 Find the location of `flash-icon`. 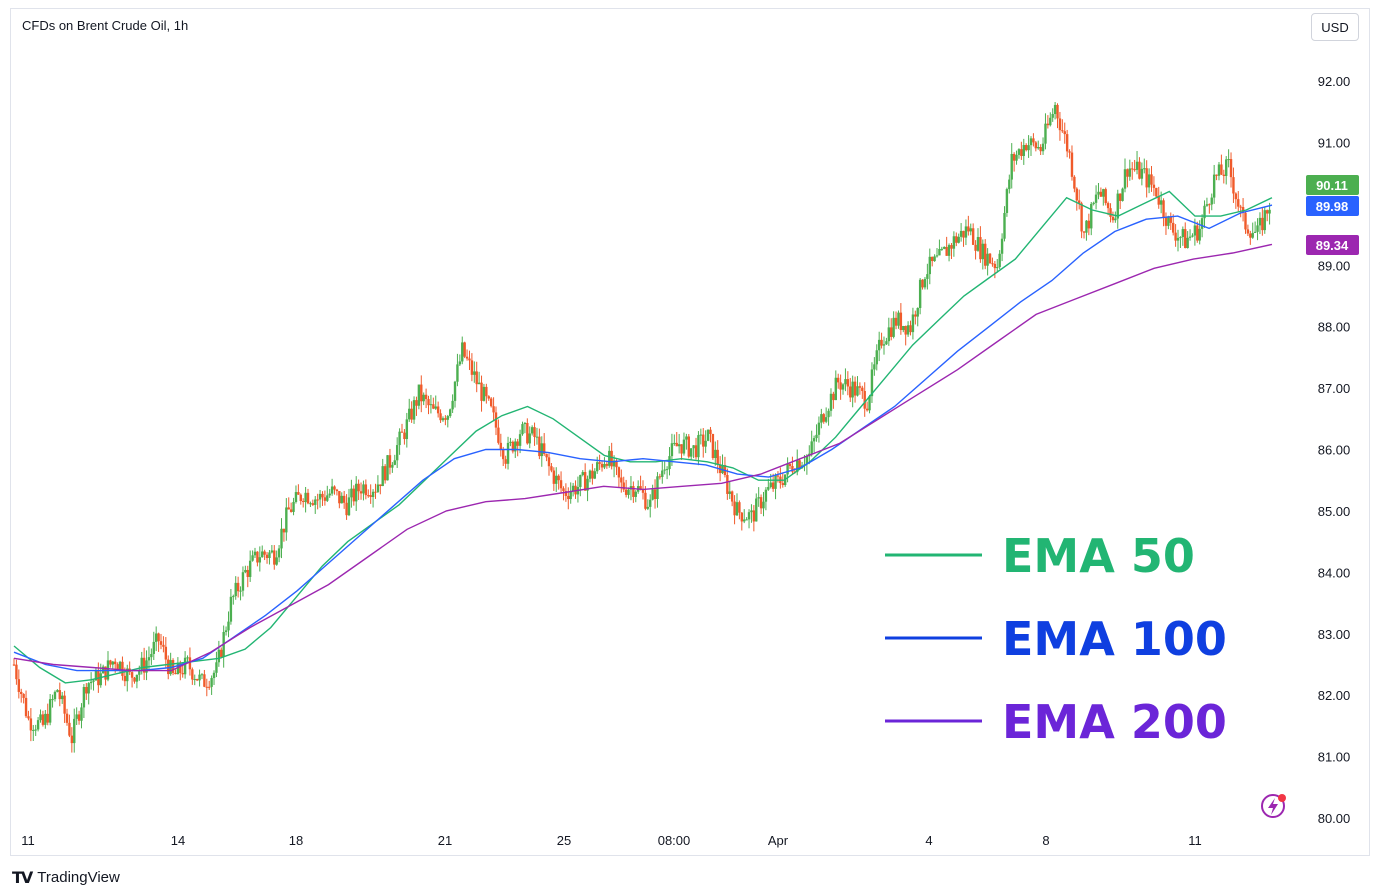

flash-icon is located at coordinates (1273, 806).